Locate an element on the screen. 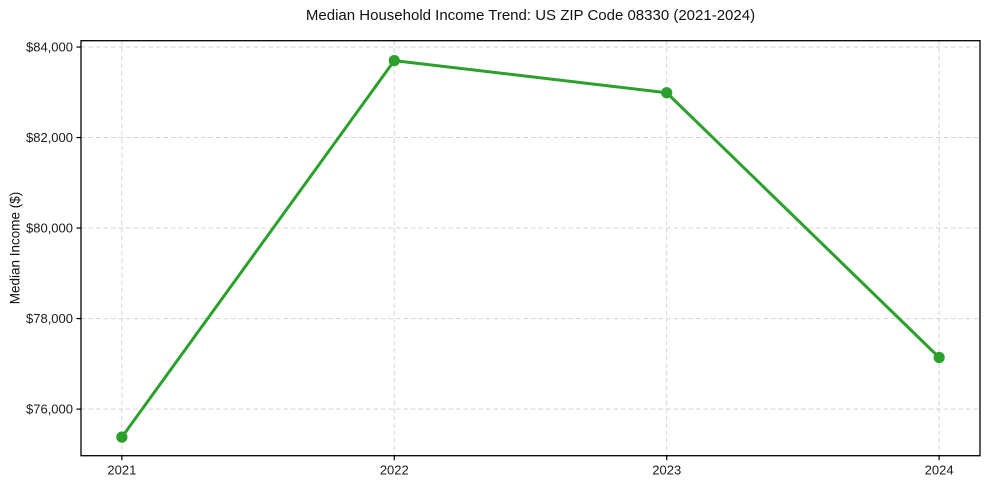  x-tick-label: 2021 is located at coordinates (121, 470).